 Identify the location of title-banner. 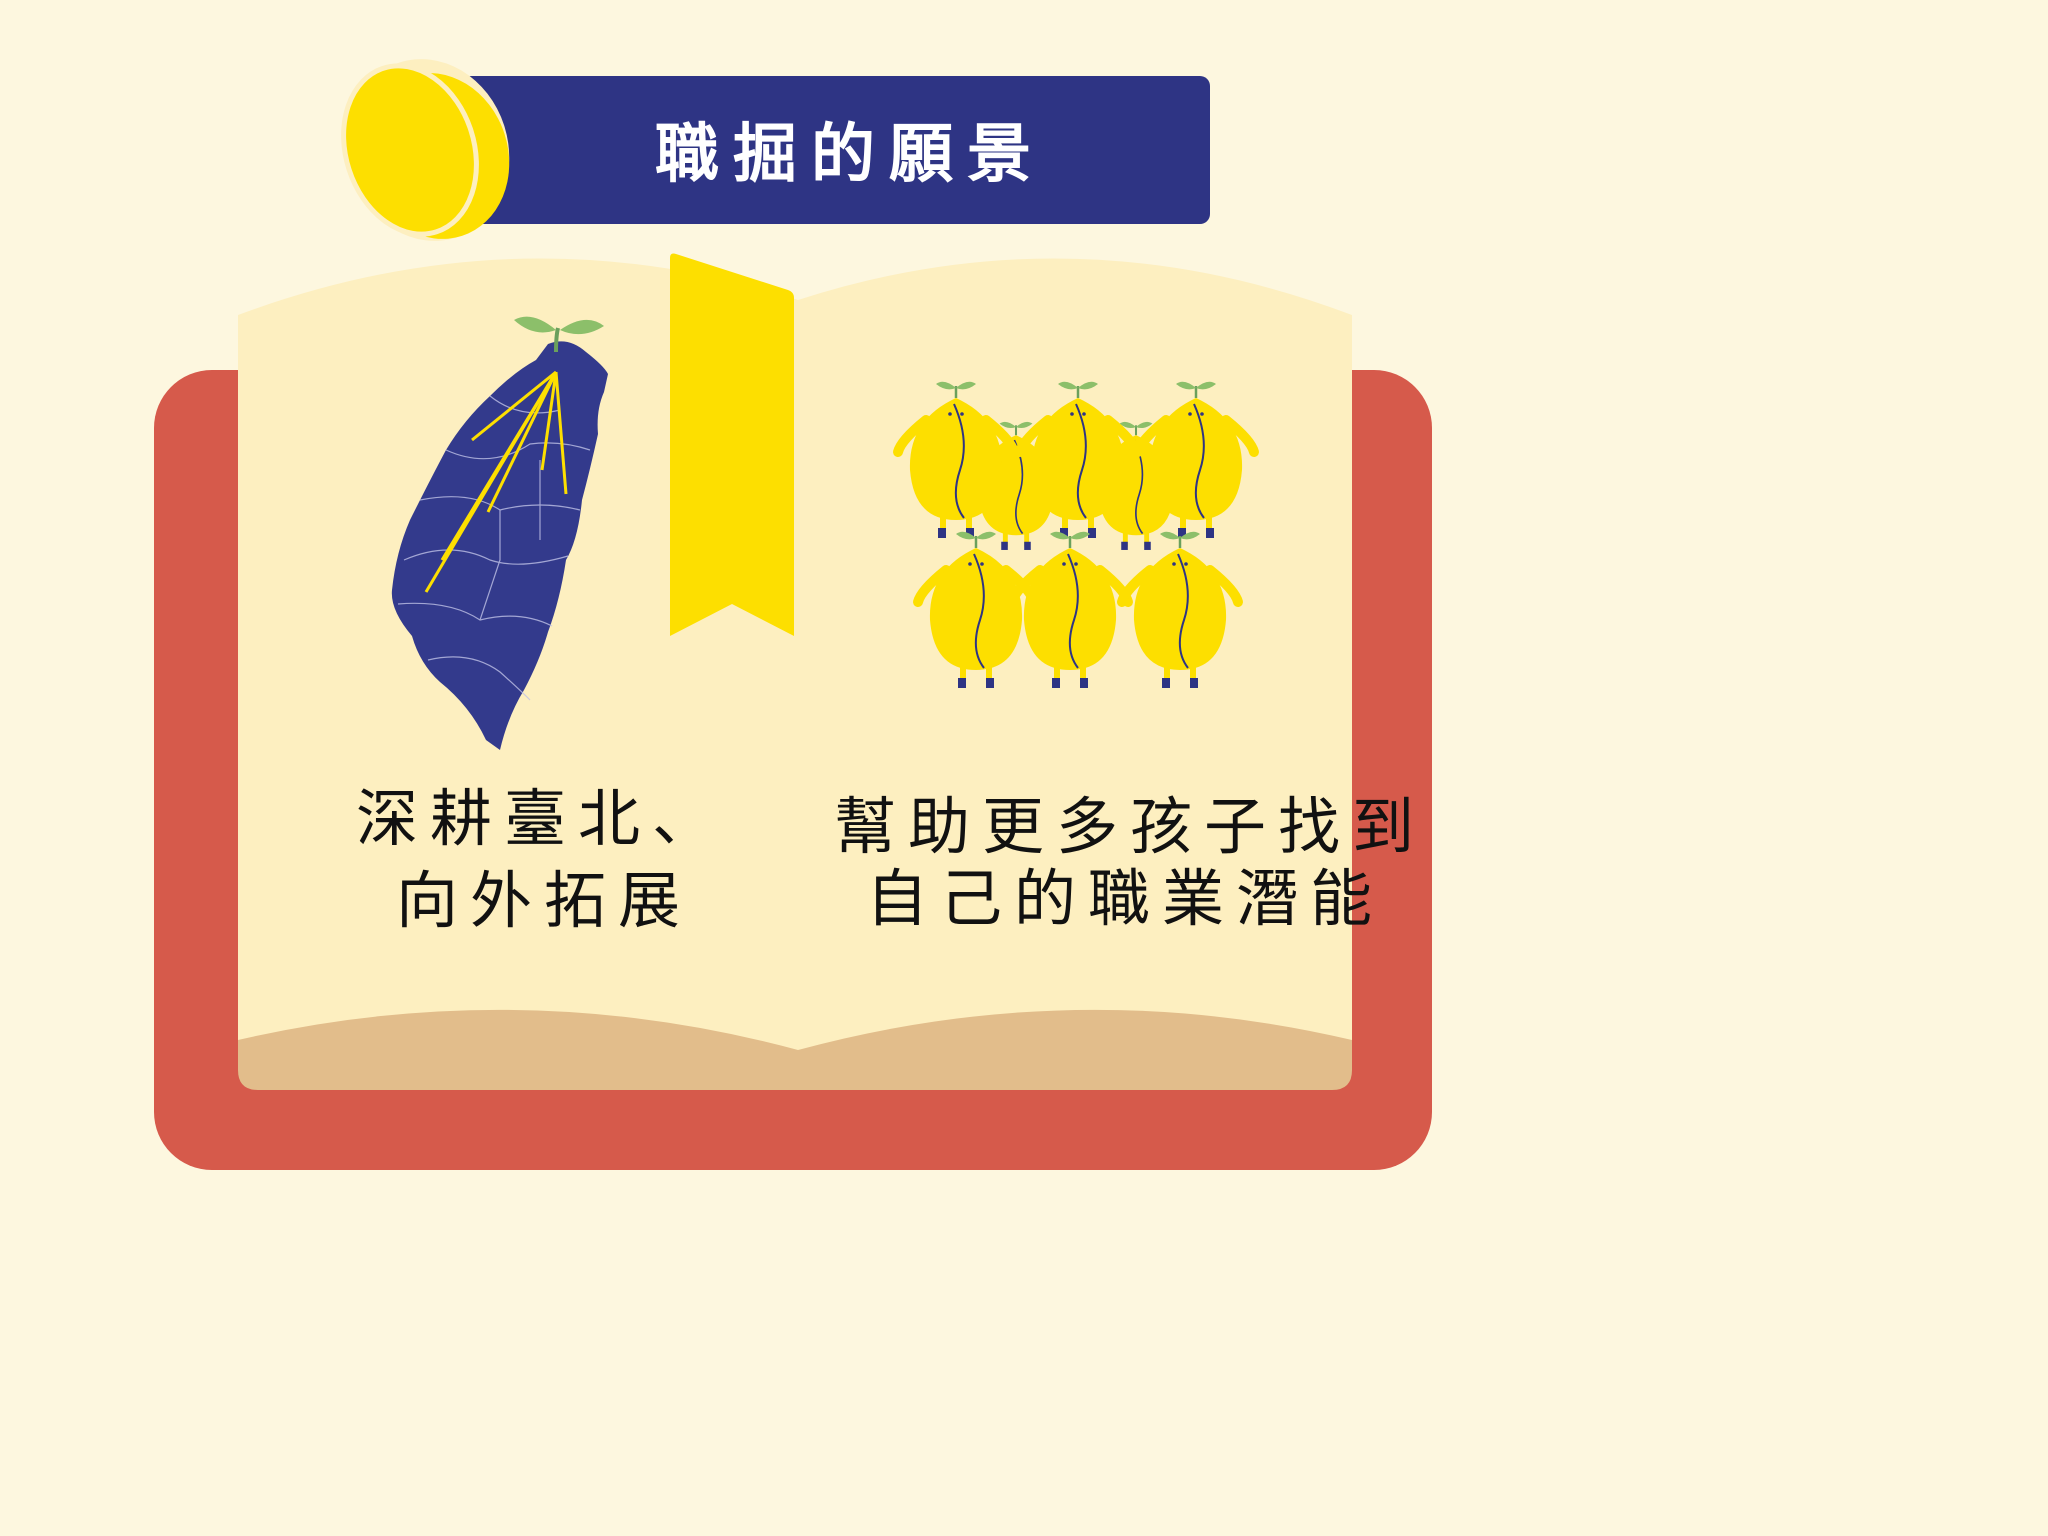
(825, 150).